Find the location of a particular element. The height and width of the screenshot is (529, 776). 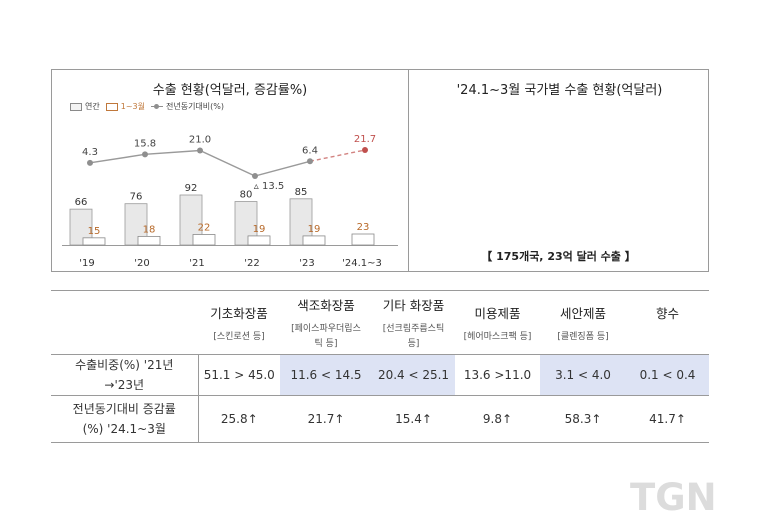

annual-bar-label: 80 is located at coordinates (246, 195).